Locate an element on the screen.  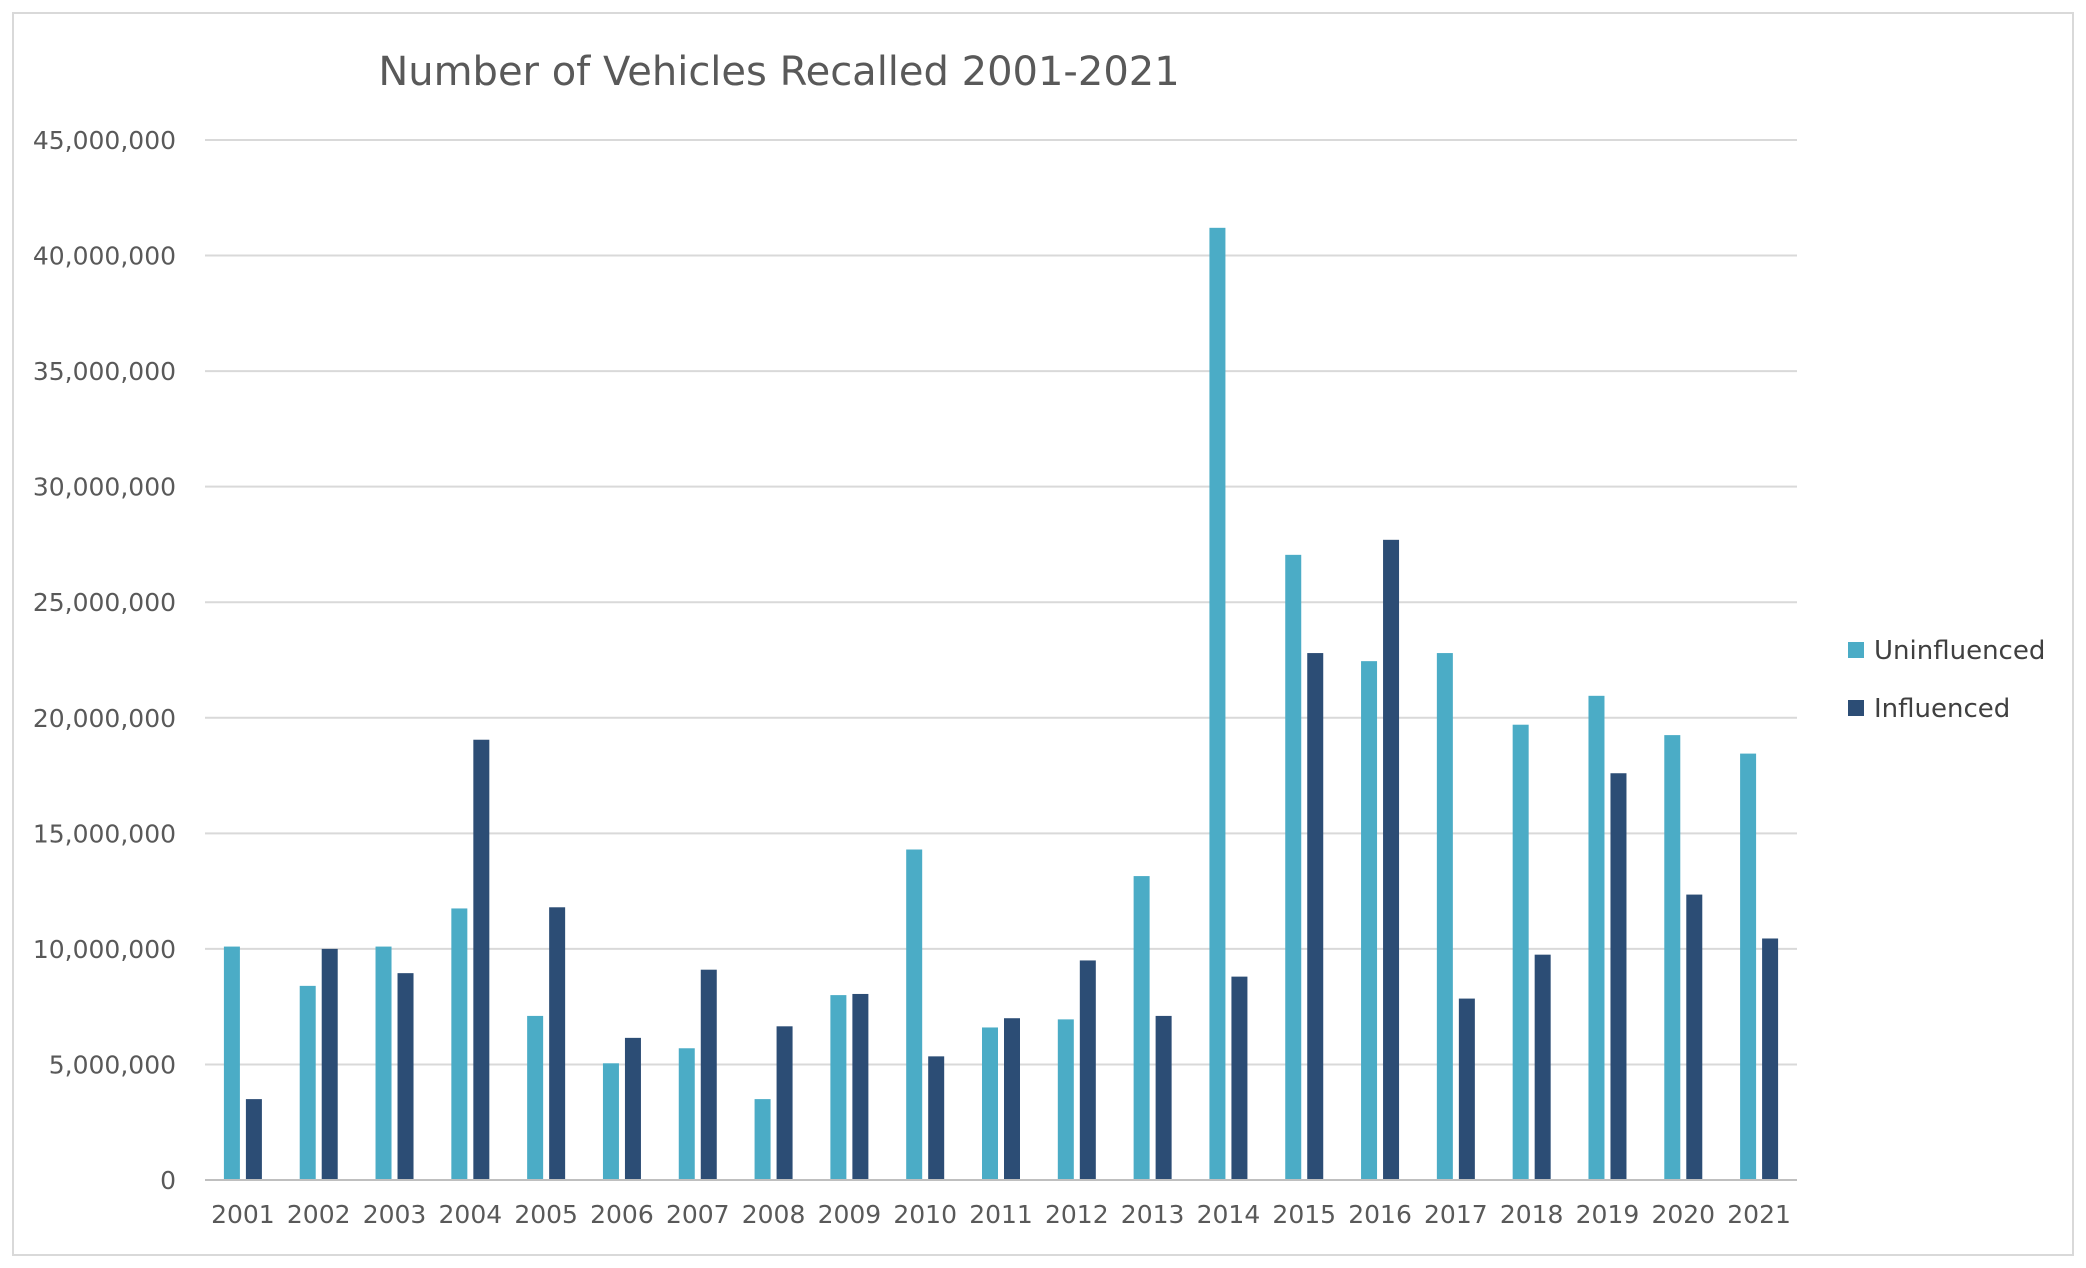
y-tick-label: 25,000,000 is located at coordinates (104, 602).